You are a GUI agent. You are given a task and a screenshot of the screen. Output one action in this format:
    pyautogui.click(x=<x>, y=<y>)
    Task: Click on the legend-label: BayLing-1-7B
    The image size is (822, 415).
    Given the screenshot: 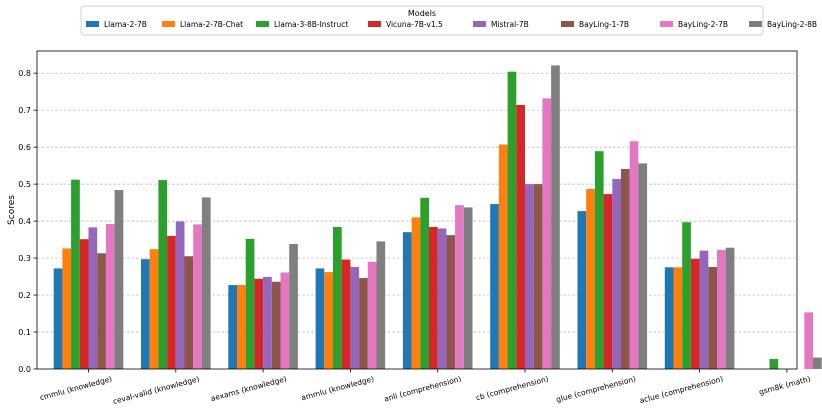 What is the action you would take?
    pyautogui.click(x=604, y=24)
    